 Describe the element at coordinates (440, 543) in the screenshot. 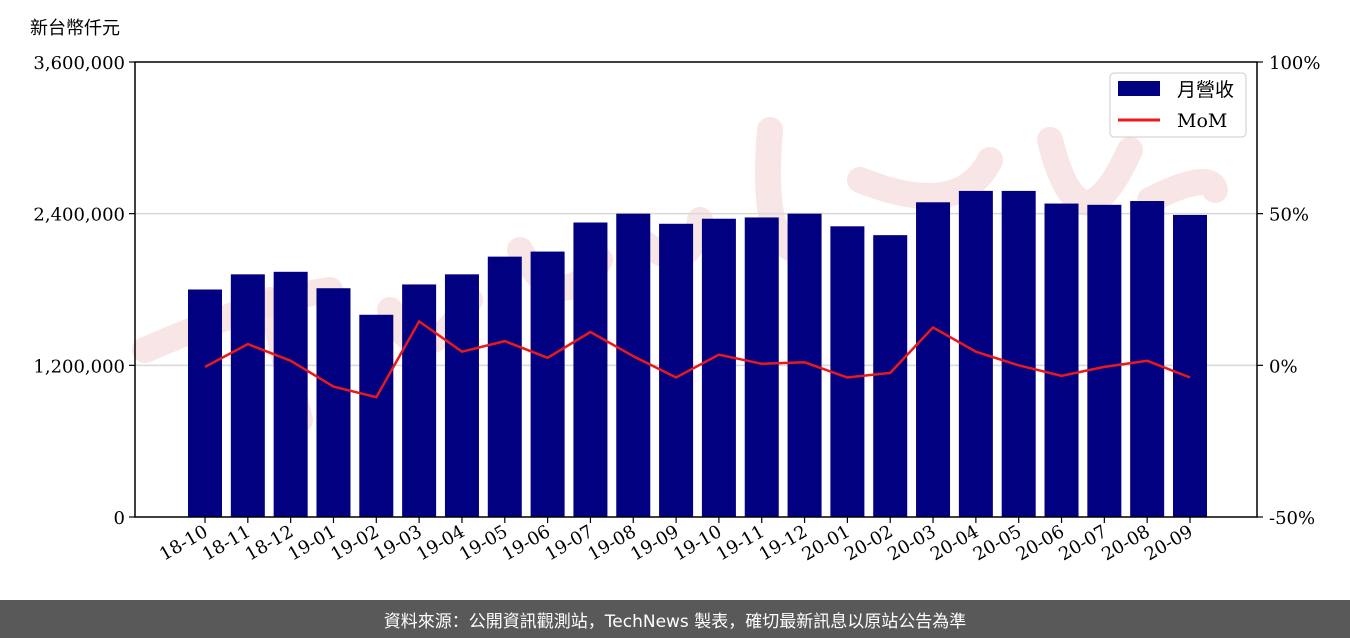

I see `x-tick-label: 19-04` at that location.